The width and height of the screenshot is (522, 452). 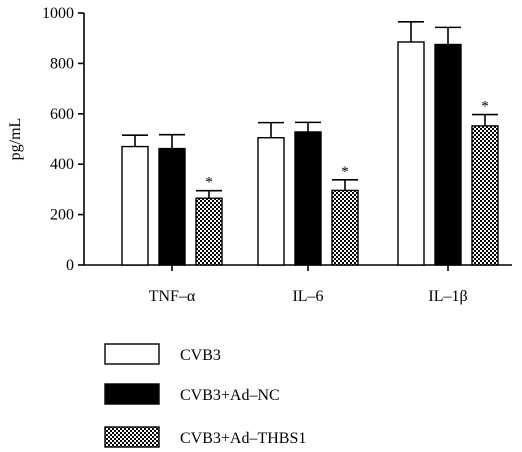 What do you see at coordinates (200, 355) in the screenshot?
I see `legend-label: CVB3` at bounding box center [200, 355].